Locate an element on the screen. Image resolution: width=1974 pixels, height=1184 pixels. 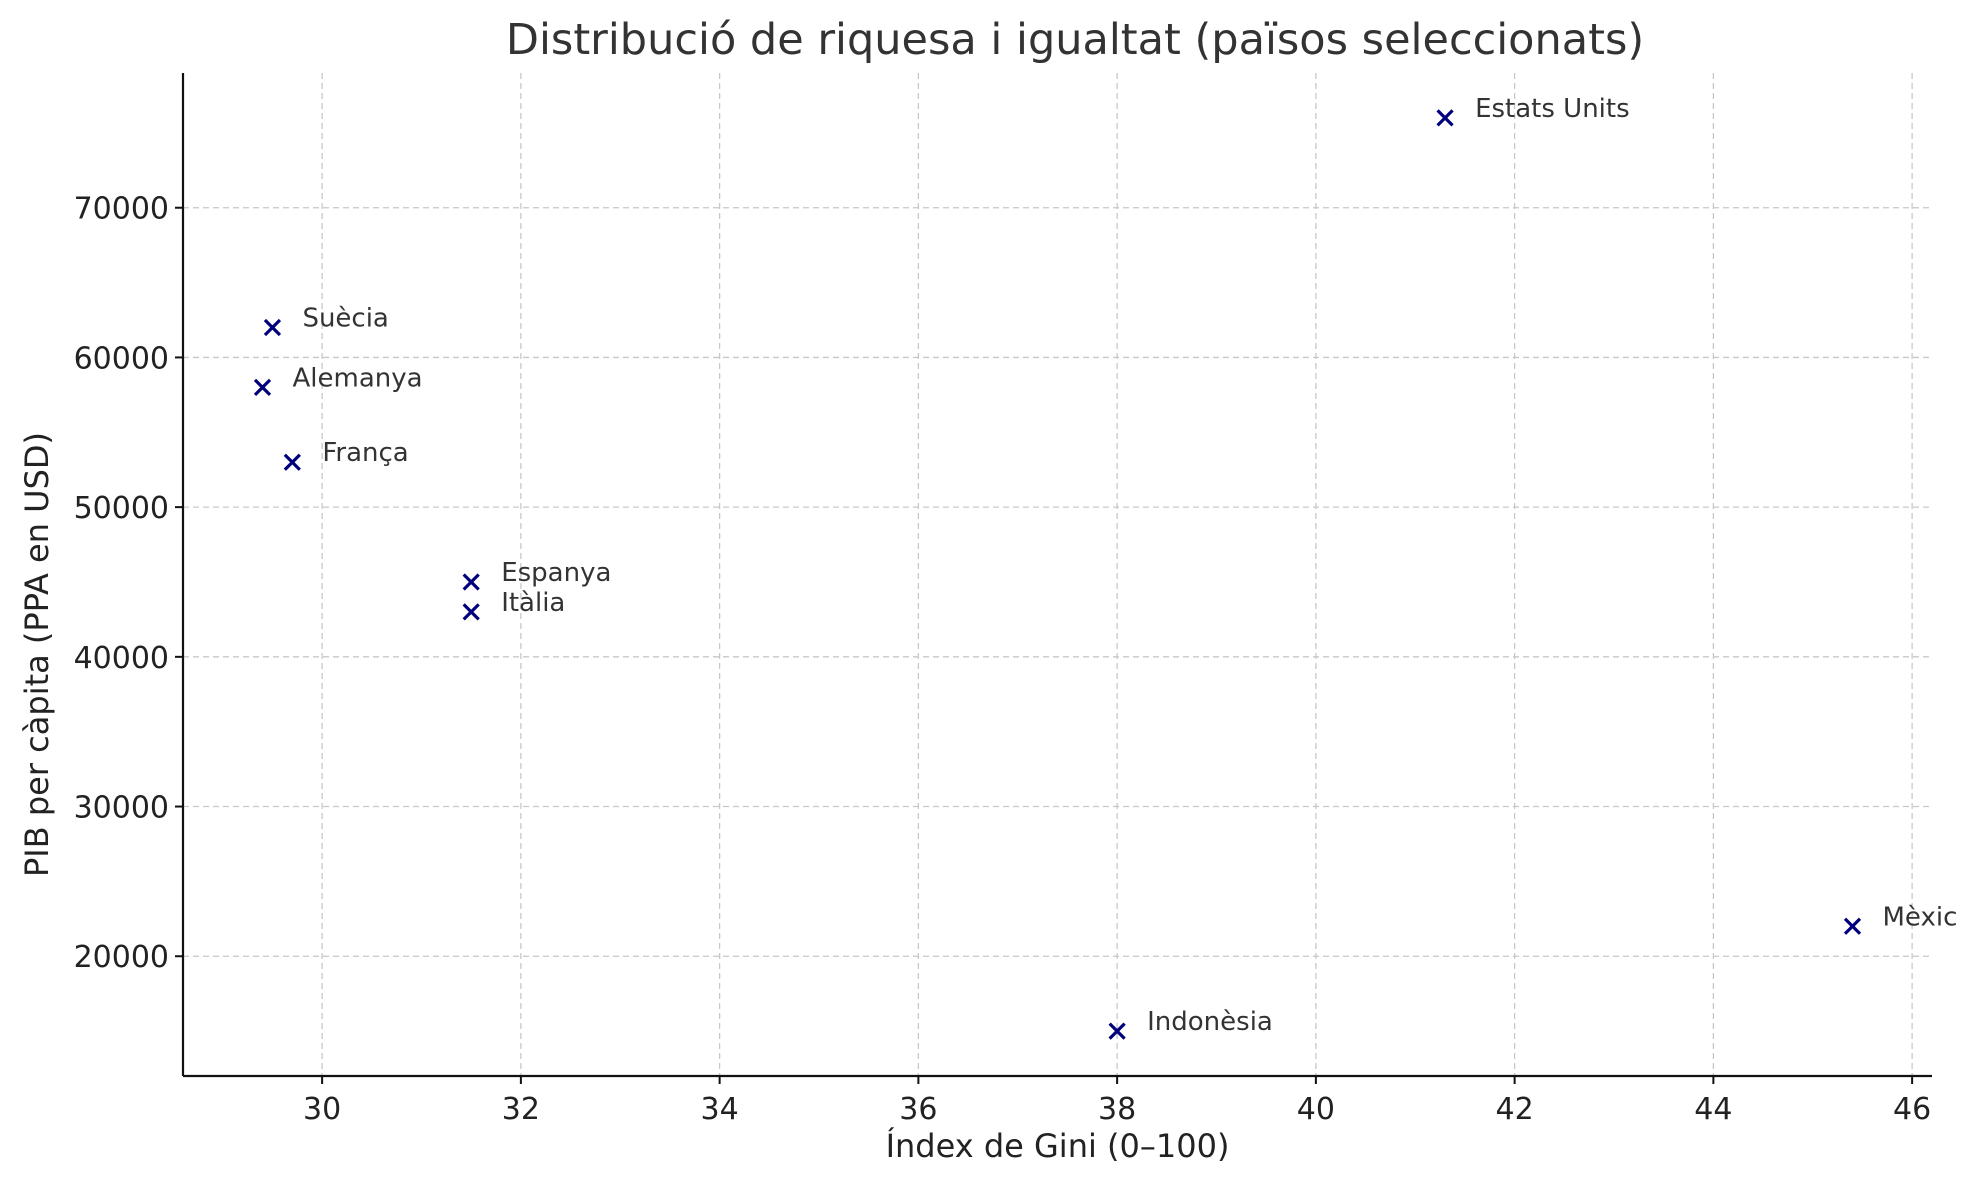
data-point: Suècia is located at coordinates (326, 320).